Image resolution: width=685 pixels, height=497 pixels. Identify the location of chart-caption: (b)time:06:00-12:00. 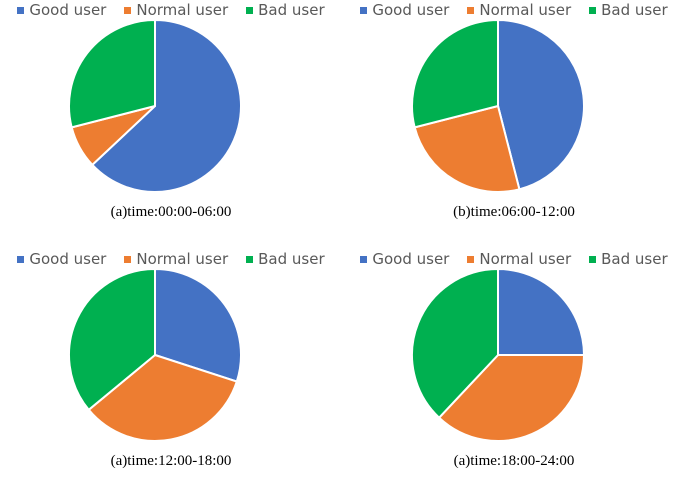
(514, 212).